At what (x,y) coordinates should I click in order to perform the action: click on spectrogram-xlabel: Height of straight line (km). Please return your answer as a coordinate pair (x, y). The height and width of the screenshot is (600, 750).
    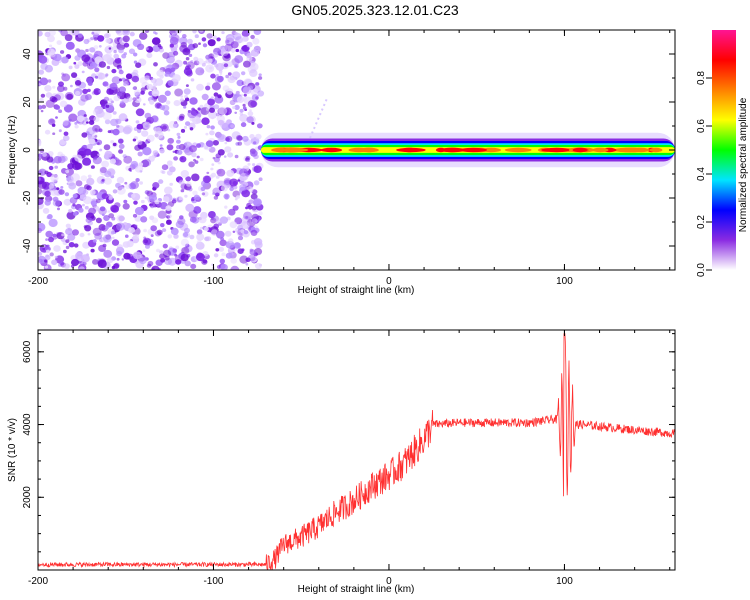
    Looking at the image, I should click on (356, 290).